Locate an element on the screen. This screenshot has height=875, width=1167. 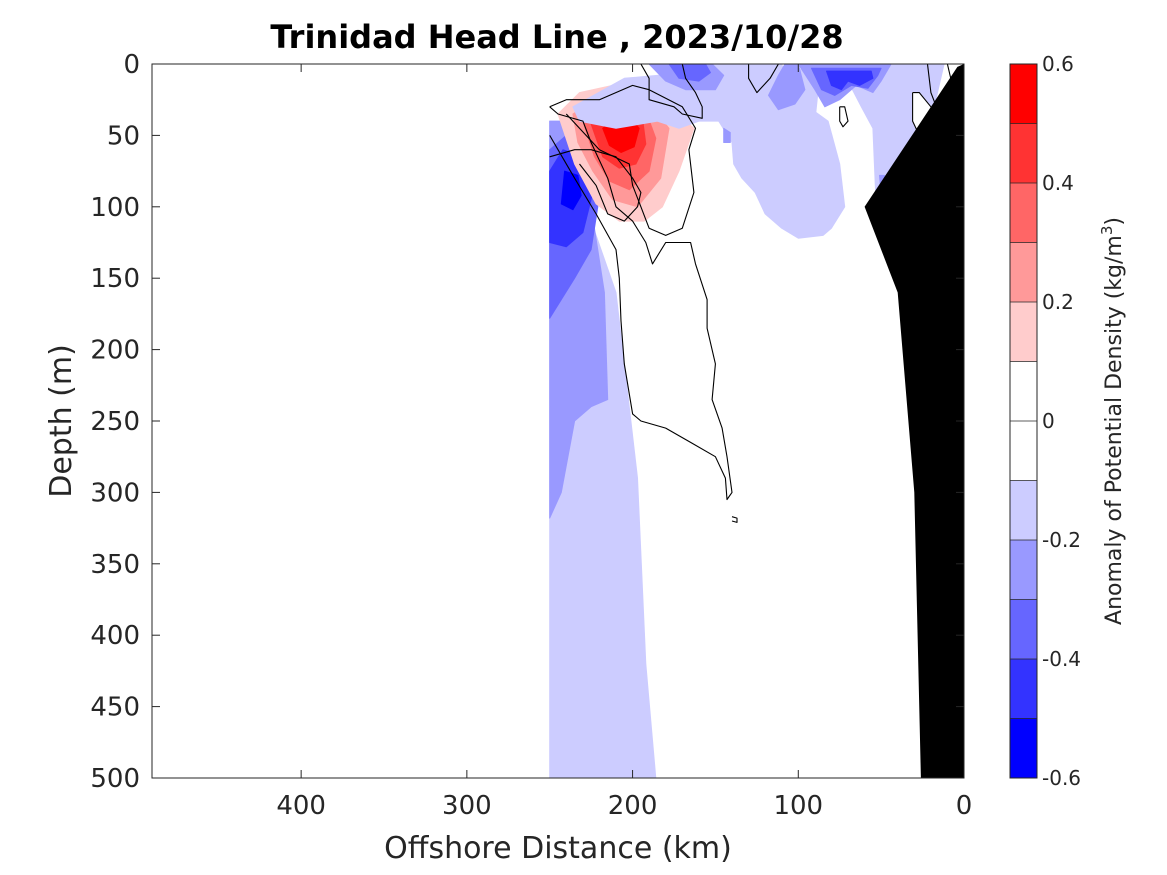
colorbar-frame is located at coordinates (1023, 421).